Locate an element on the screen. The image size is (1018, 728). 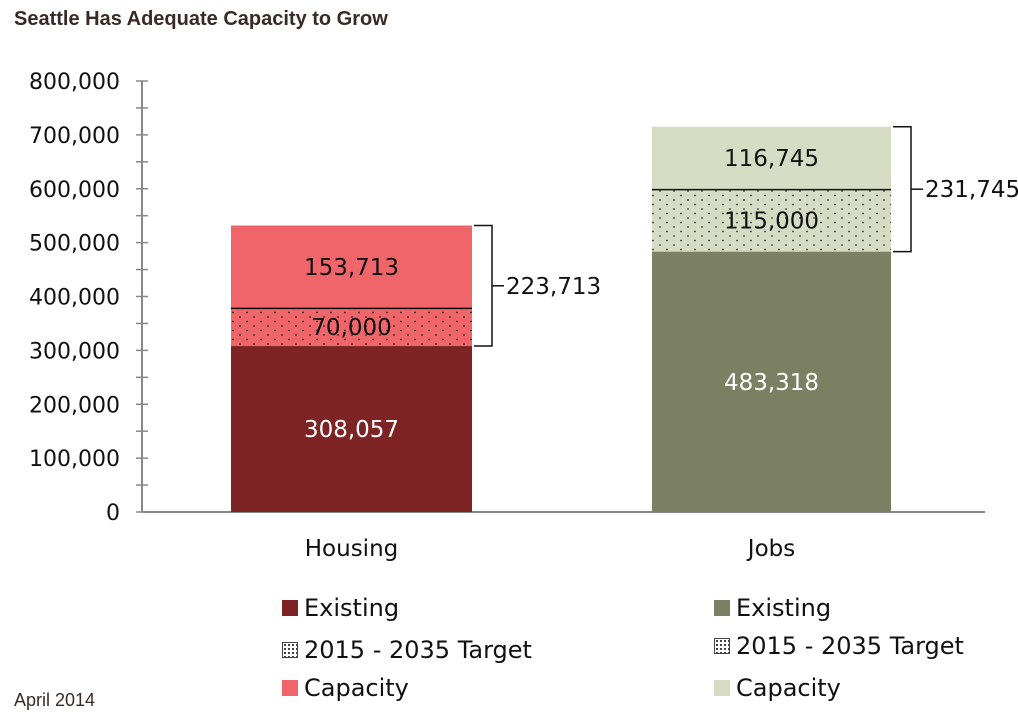
bracket-label-jobs: 231,745 is located at coordinates (971, 190).